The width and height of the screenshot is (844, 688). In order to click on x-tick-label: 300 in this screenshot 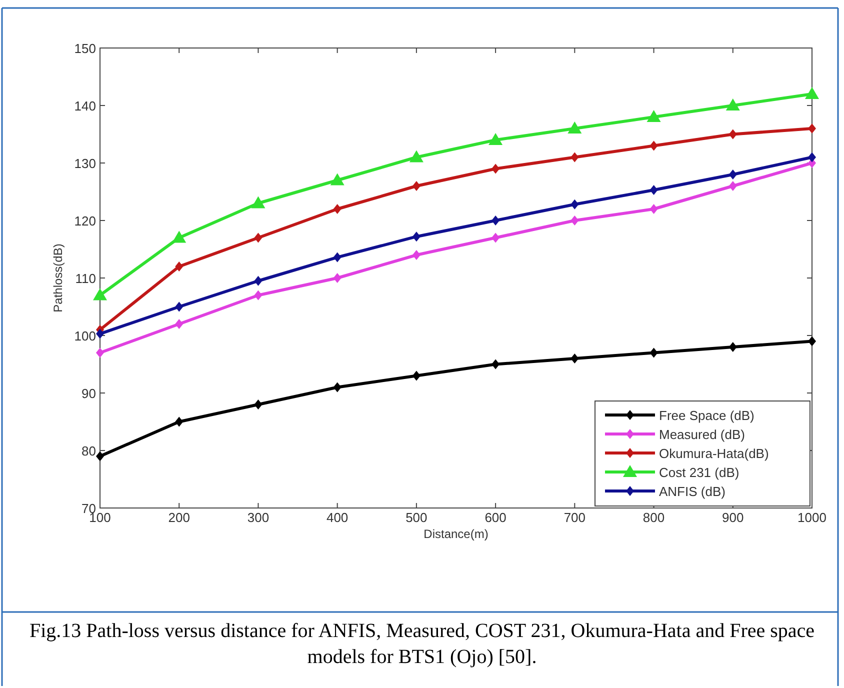, I will do `click(258, 517)`.